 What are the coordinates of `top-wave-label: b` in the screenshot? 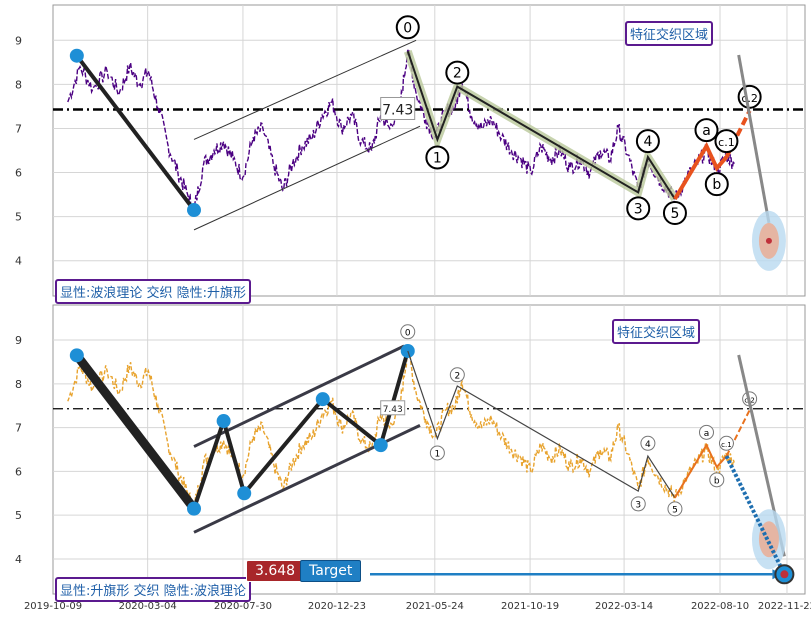 It's located at (716, 185).